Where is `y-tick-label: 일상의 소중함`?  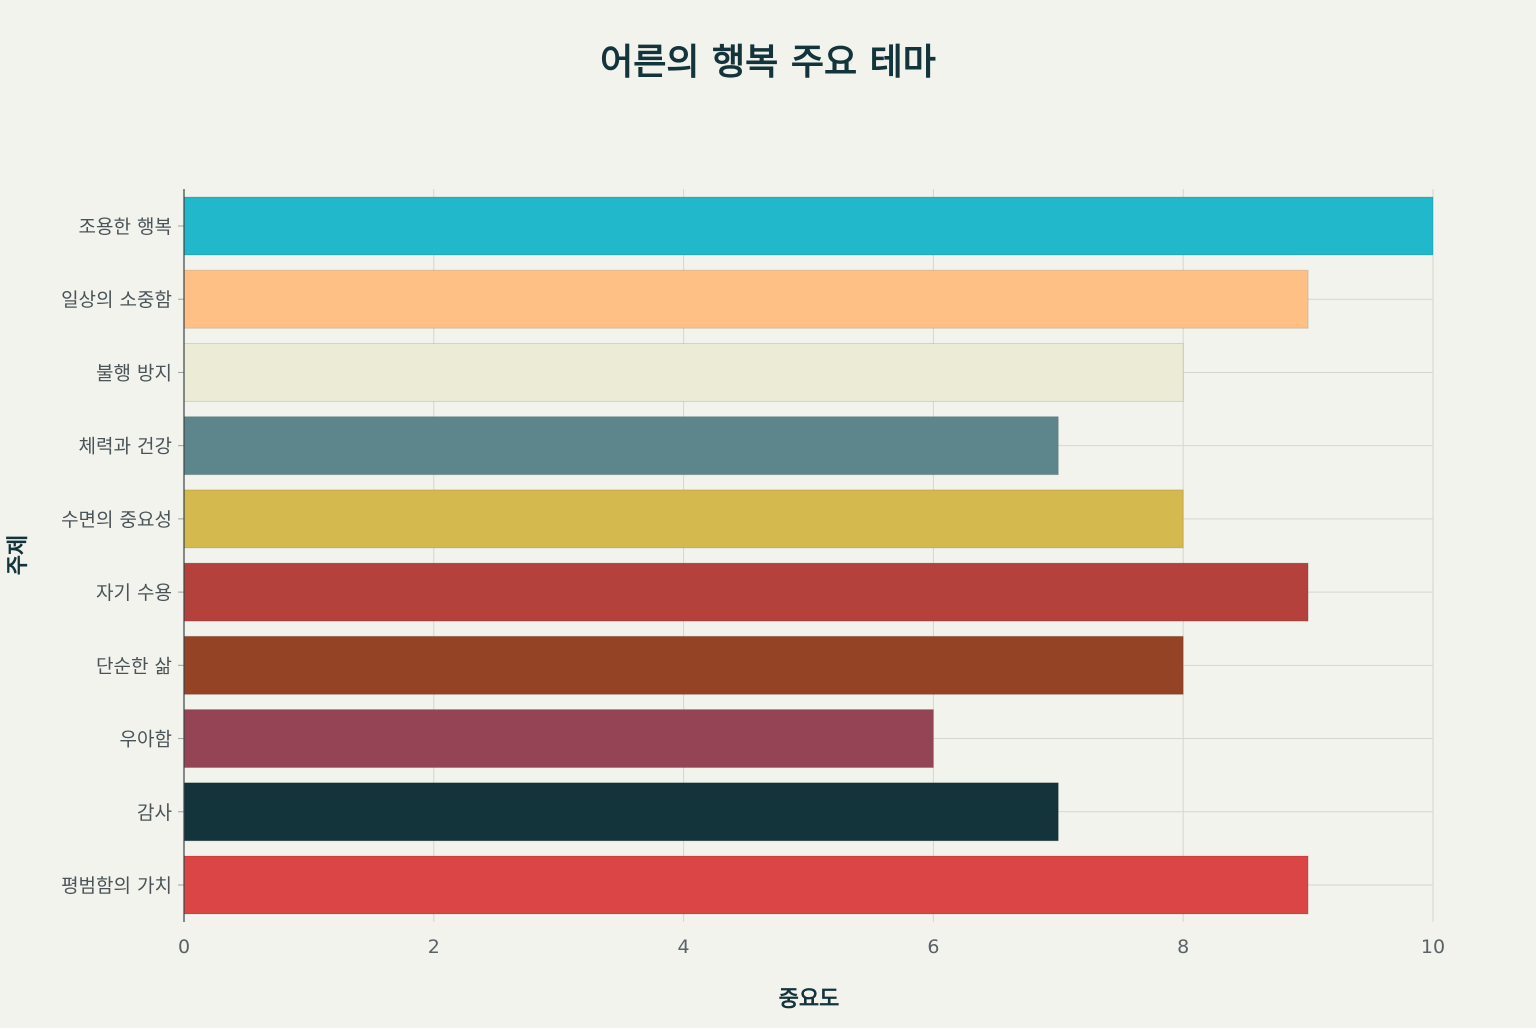 y-tick-label: 일상의 소중함 is located at coordinates (116, 300).